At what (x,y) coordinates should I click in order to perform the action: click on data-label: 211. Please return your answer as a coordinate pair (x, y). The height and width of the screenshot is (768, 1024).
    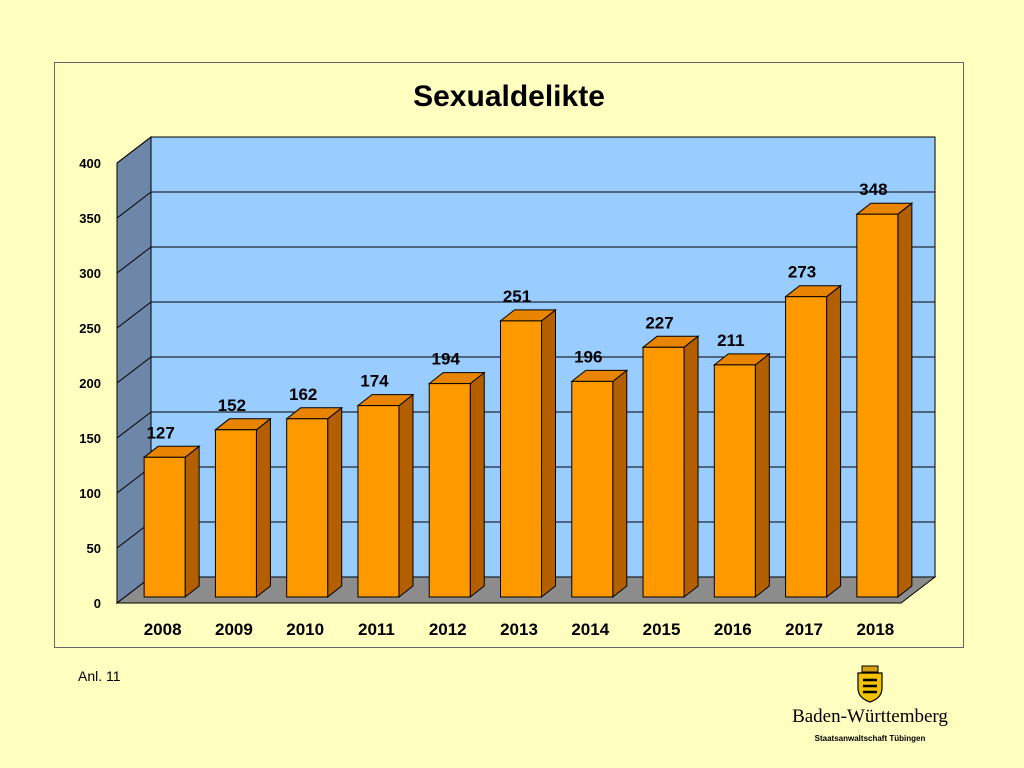
    Looking at the image, I should click on (730, 340).